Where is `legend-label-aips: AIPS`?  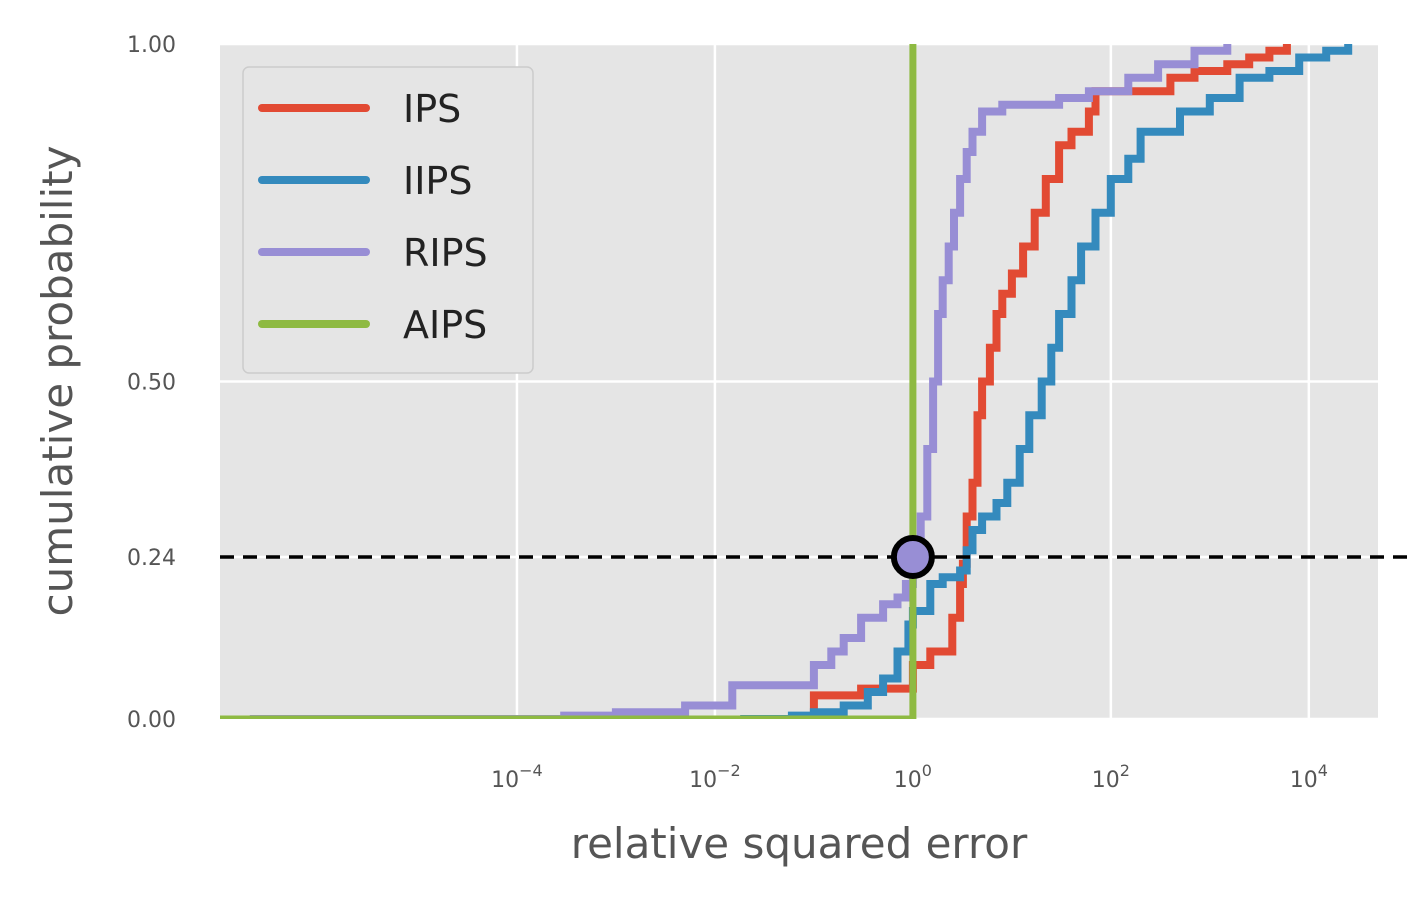
legend-label-aips: AIPS is located at coordinates (445, 325).